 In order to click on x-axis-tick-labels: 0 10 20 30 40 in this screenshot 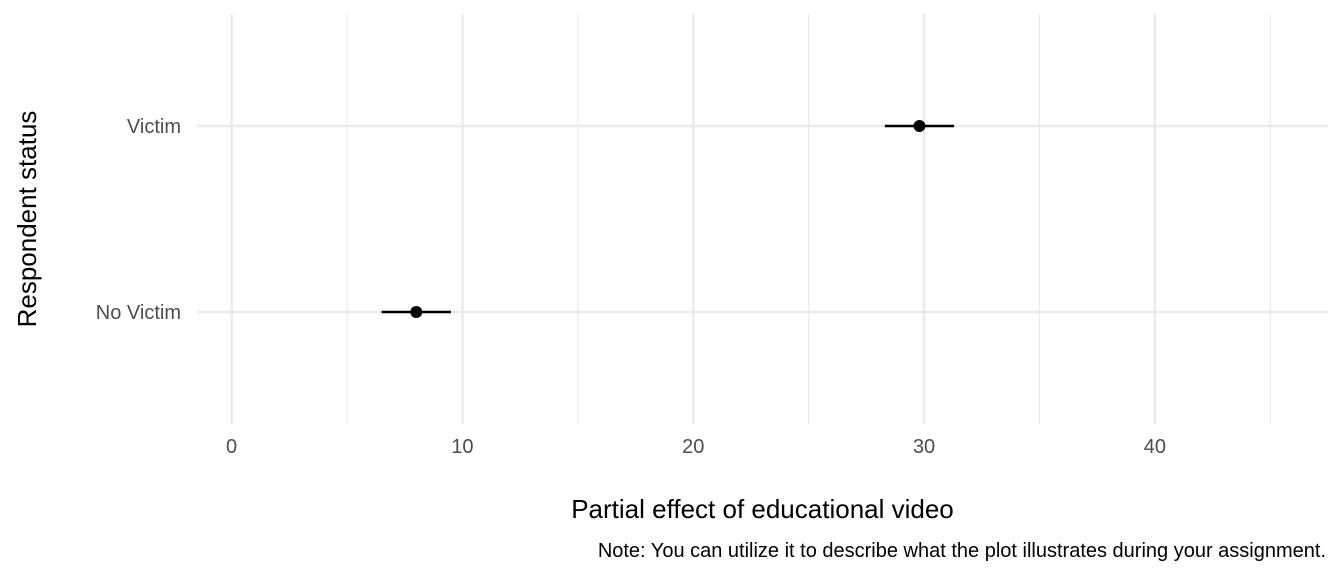, I will do `click(696, 447)`.